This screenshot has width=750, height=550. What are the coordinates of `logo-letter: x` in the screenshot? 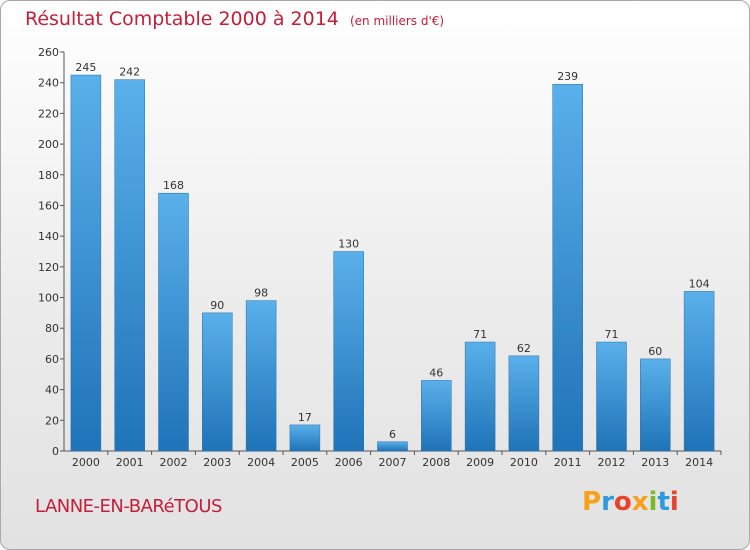 It's located at (640, 502).